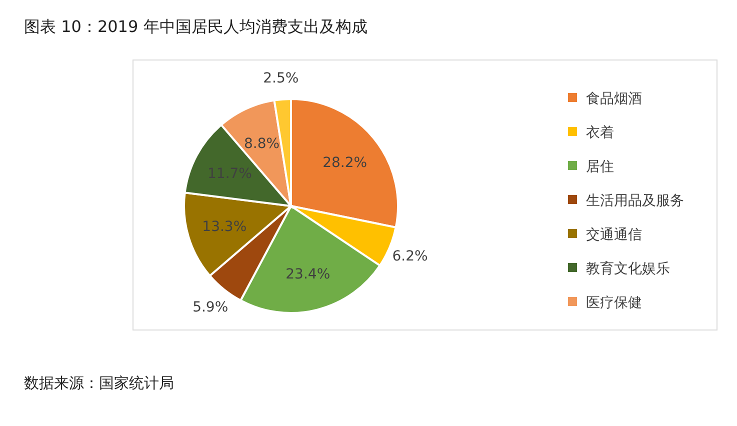 This screenshot has width=737, height=426. I want to click on source-note: 数据来源：国家统计局, so click(99, 383).